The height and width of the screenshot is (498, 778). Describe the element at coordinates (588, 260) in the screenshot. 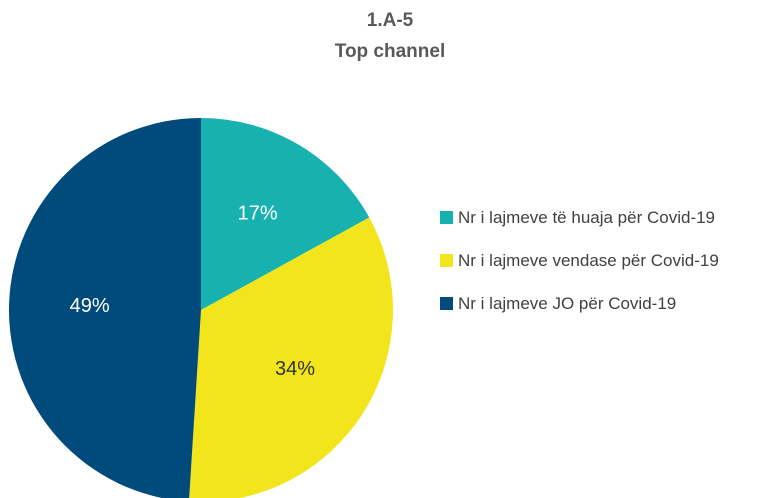

I see `legend-label: Nr i lajmeve vendase për Covid-19` at that location.